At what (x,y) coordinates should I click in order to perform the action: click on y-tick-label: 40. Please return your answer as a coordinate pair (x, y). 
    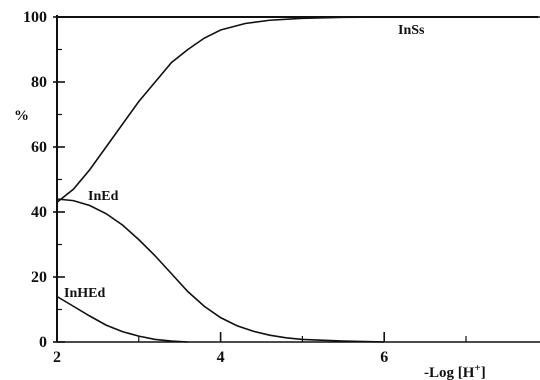
    Looking at the image, I should click on (39, 212).